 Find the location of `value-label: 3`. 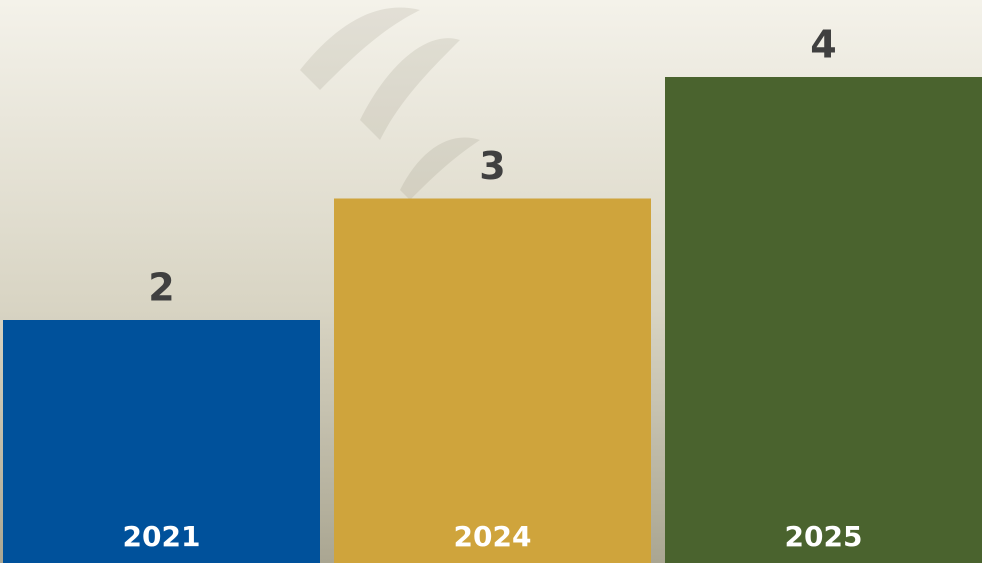

value-label: 3 is located at coordinates (492, 166).